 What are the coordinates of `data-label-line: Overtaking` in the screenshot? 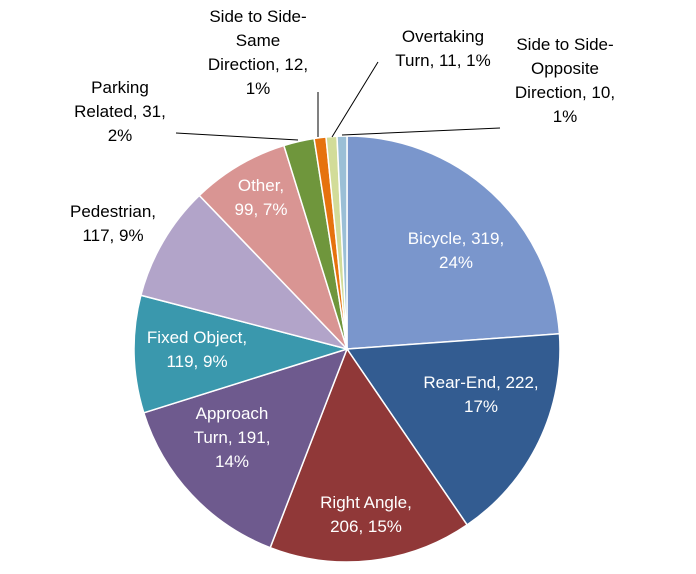 It's located at (443, 36).